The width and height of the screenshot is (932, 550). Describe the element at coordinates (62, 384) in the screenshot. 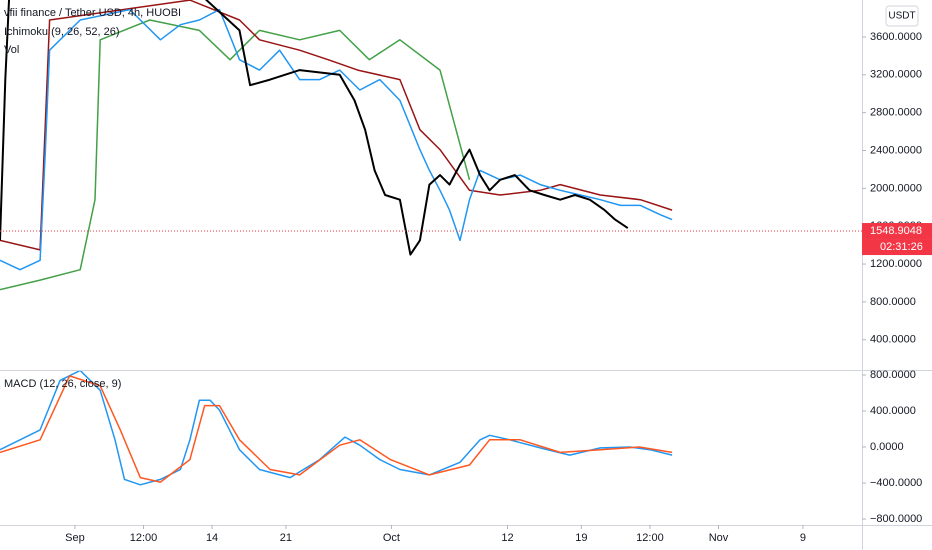

I see `macd-legend: MACD (12, 26, close, 9)` at that location.